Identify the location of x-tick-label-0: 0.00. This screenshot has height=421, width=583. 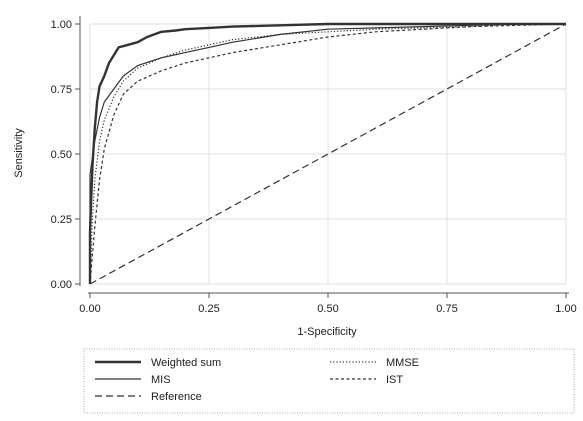
(89, 309).